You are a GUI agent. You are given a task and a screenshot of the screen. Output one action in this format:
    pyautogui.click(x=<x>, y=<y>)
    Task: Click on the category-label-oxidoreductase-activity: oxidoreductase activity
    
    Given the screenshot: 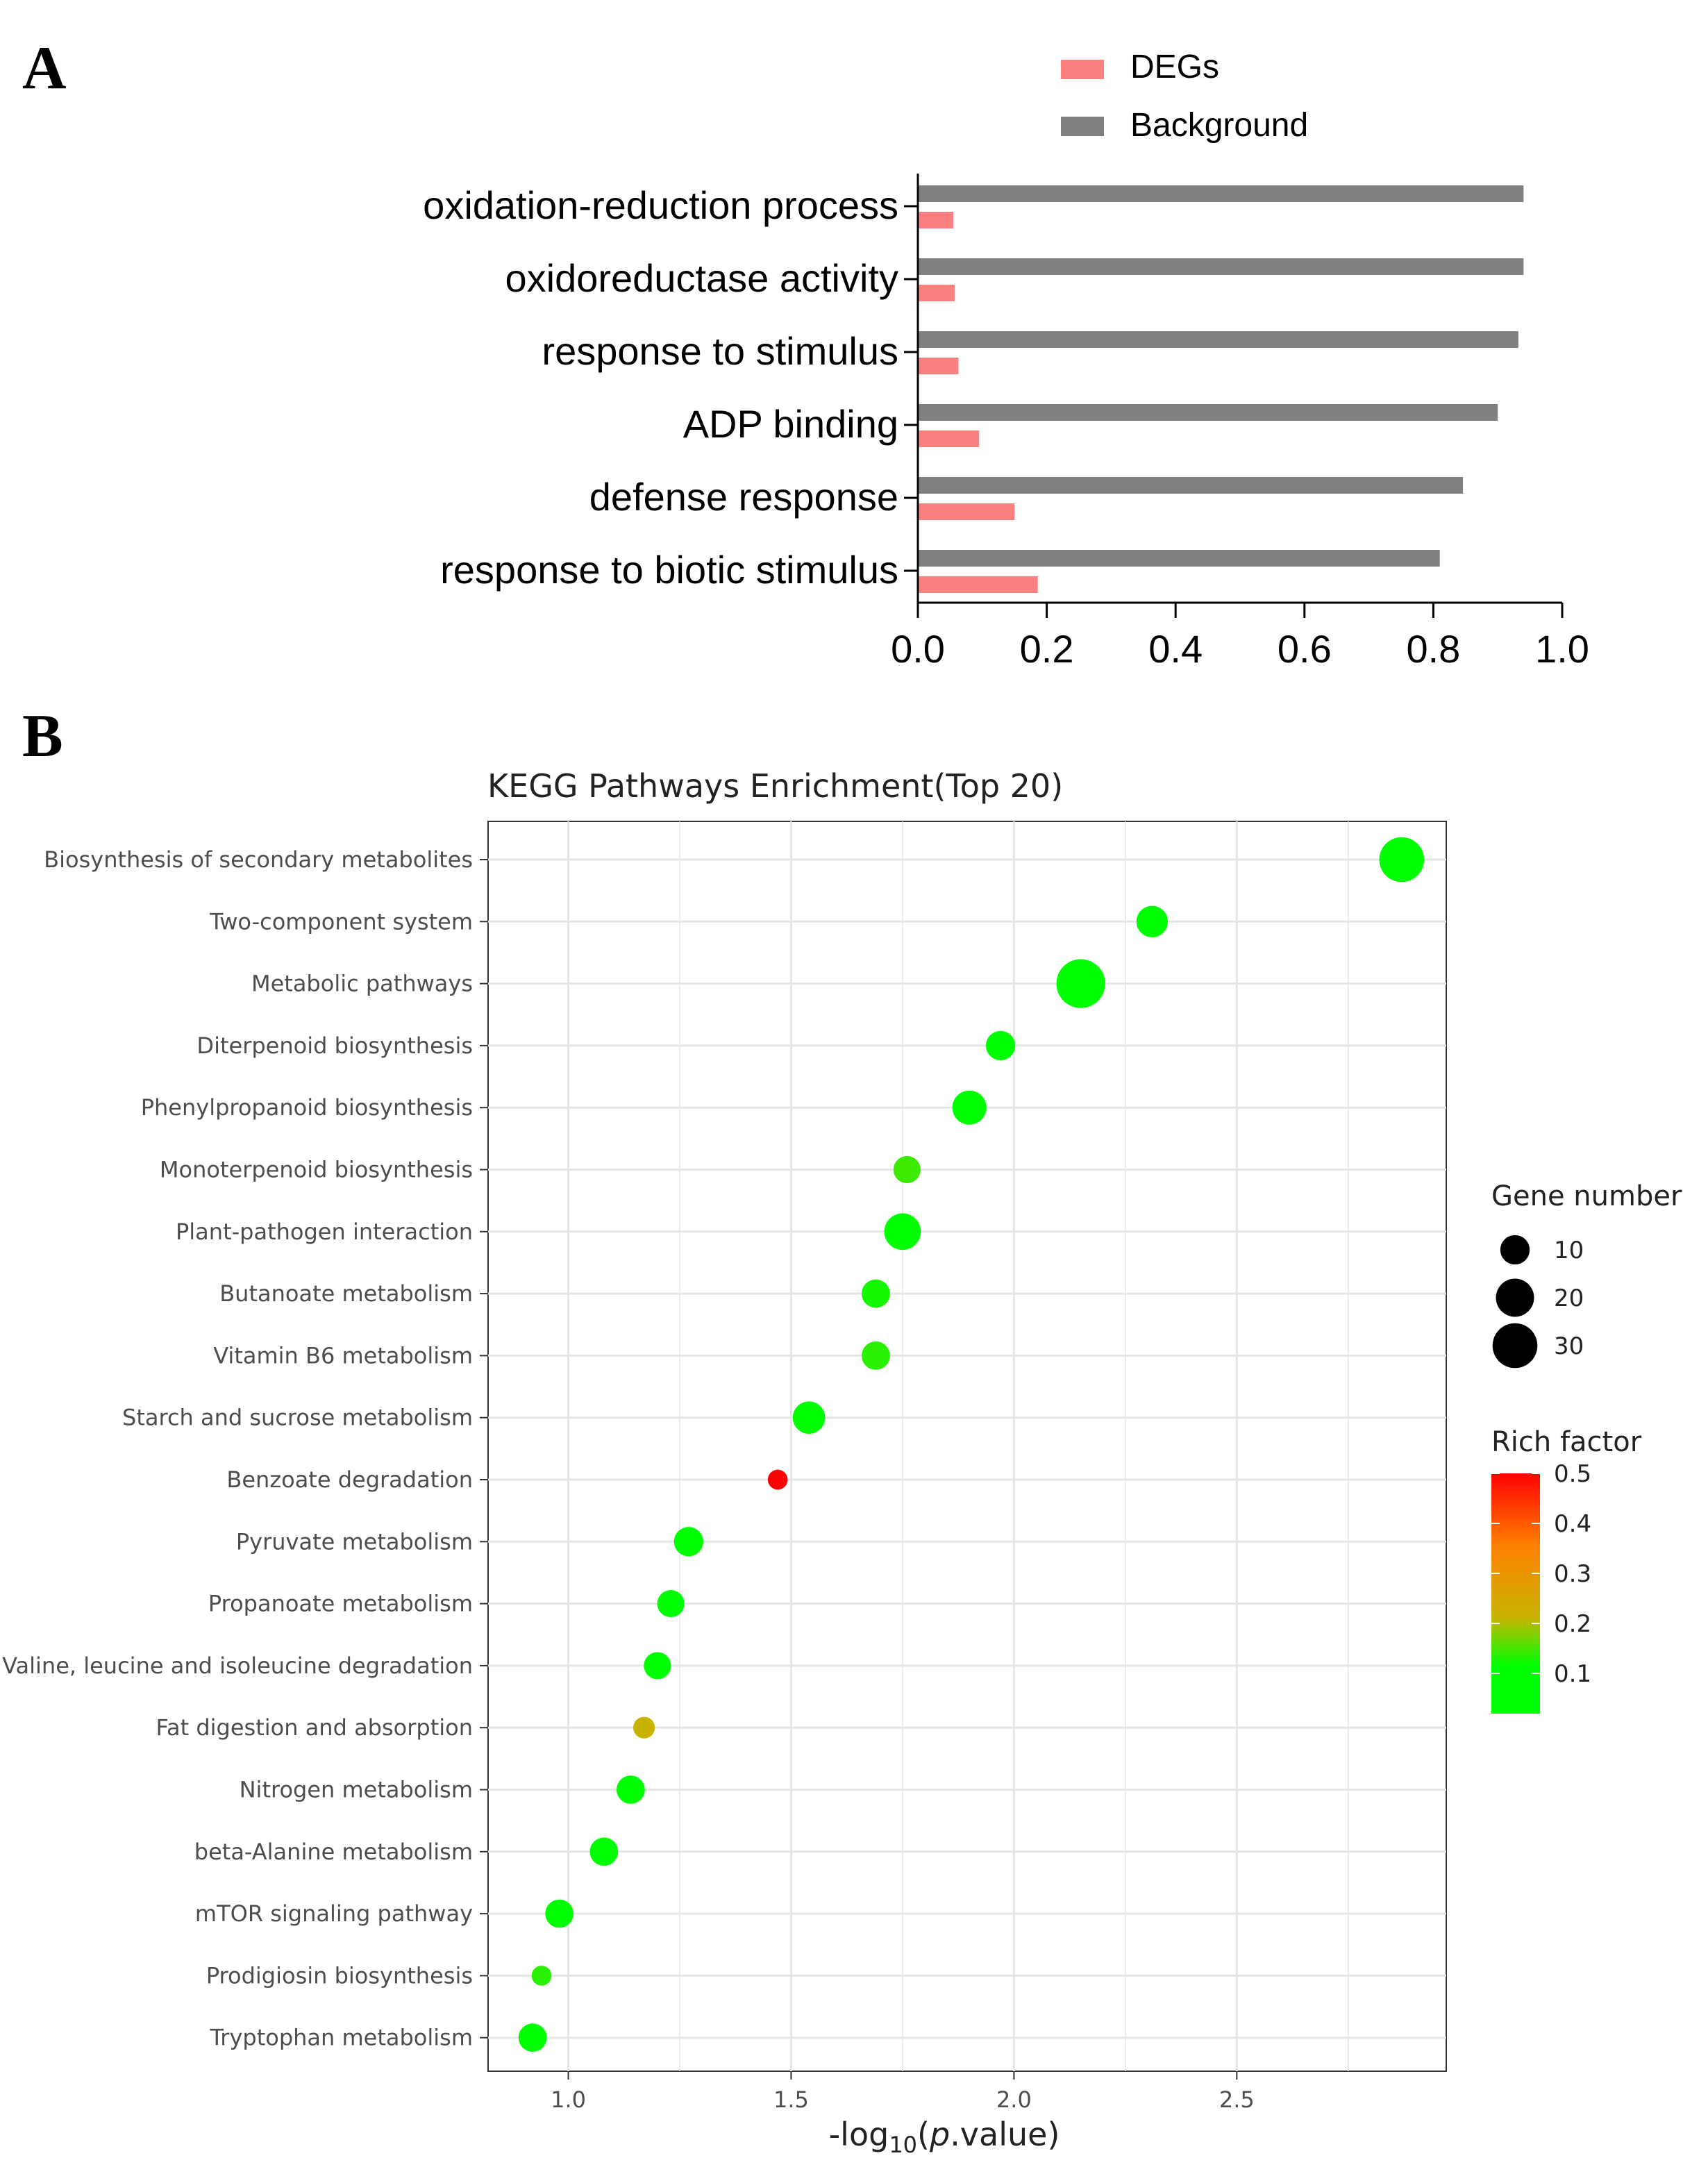 What is the action you would take?
    pyautogui.click(x=701, y=278)
    